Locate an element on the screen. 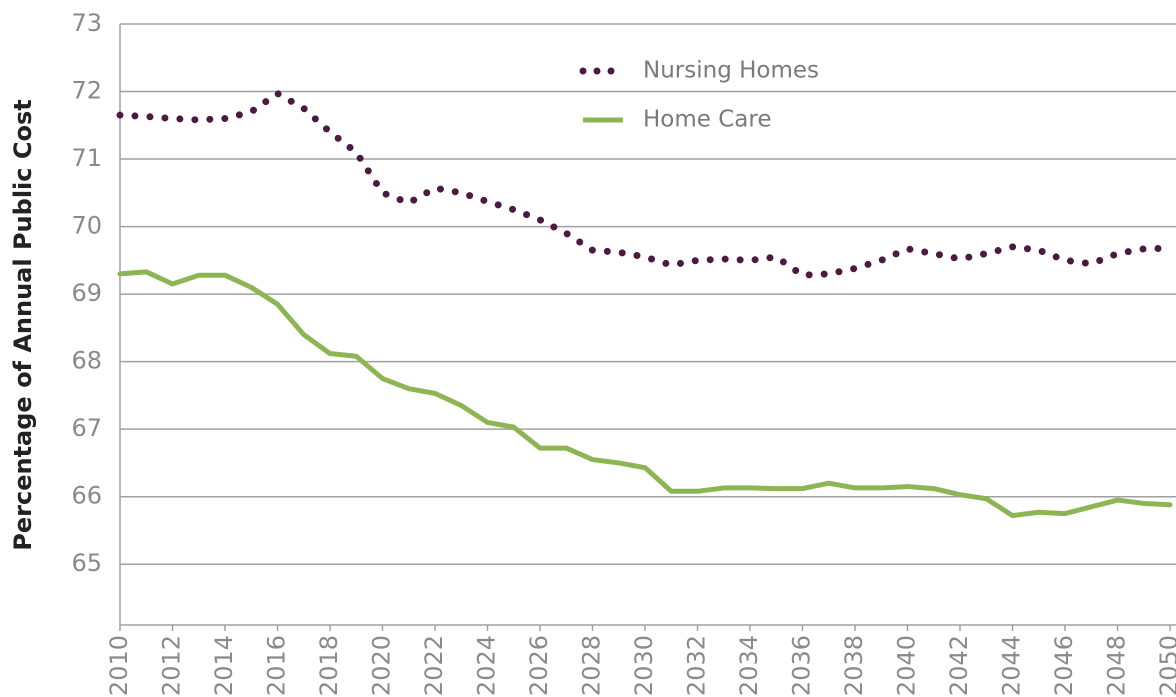 This screenshot has height=697, width=1176. y-tick-label: 65 is located at coordinates (86, 563).